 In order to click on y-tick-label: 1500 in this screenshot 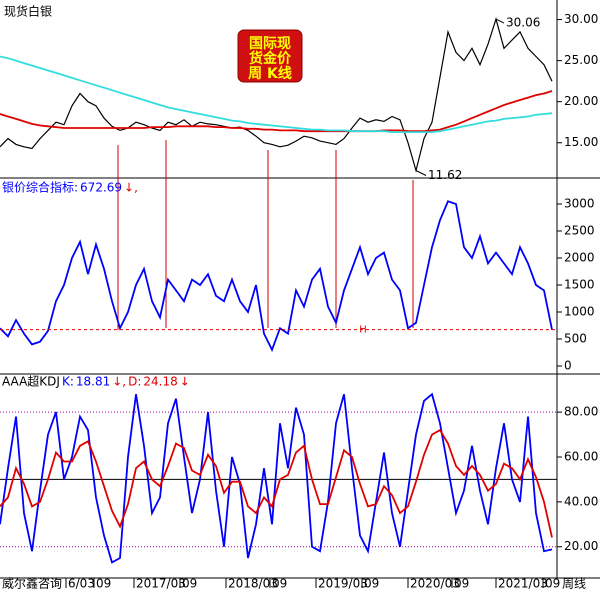, I will do `click(579, 284)`.